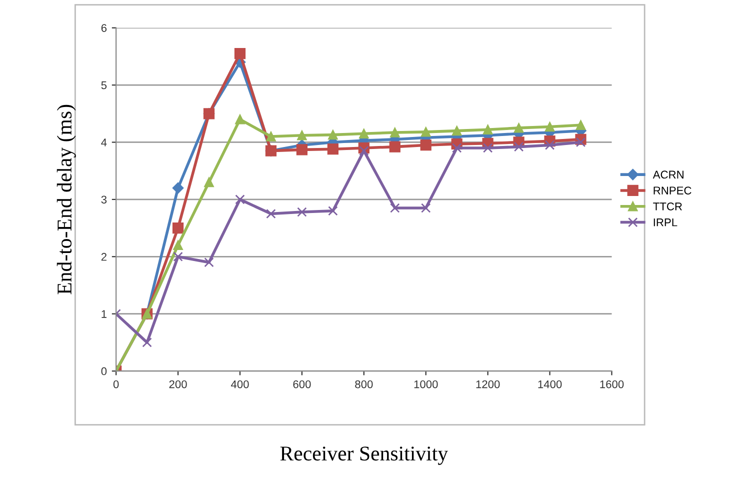 Image resolution: width=730 pixels, height=480 pixels. I want to click on legend-label: TTCR, so click(667, 206).